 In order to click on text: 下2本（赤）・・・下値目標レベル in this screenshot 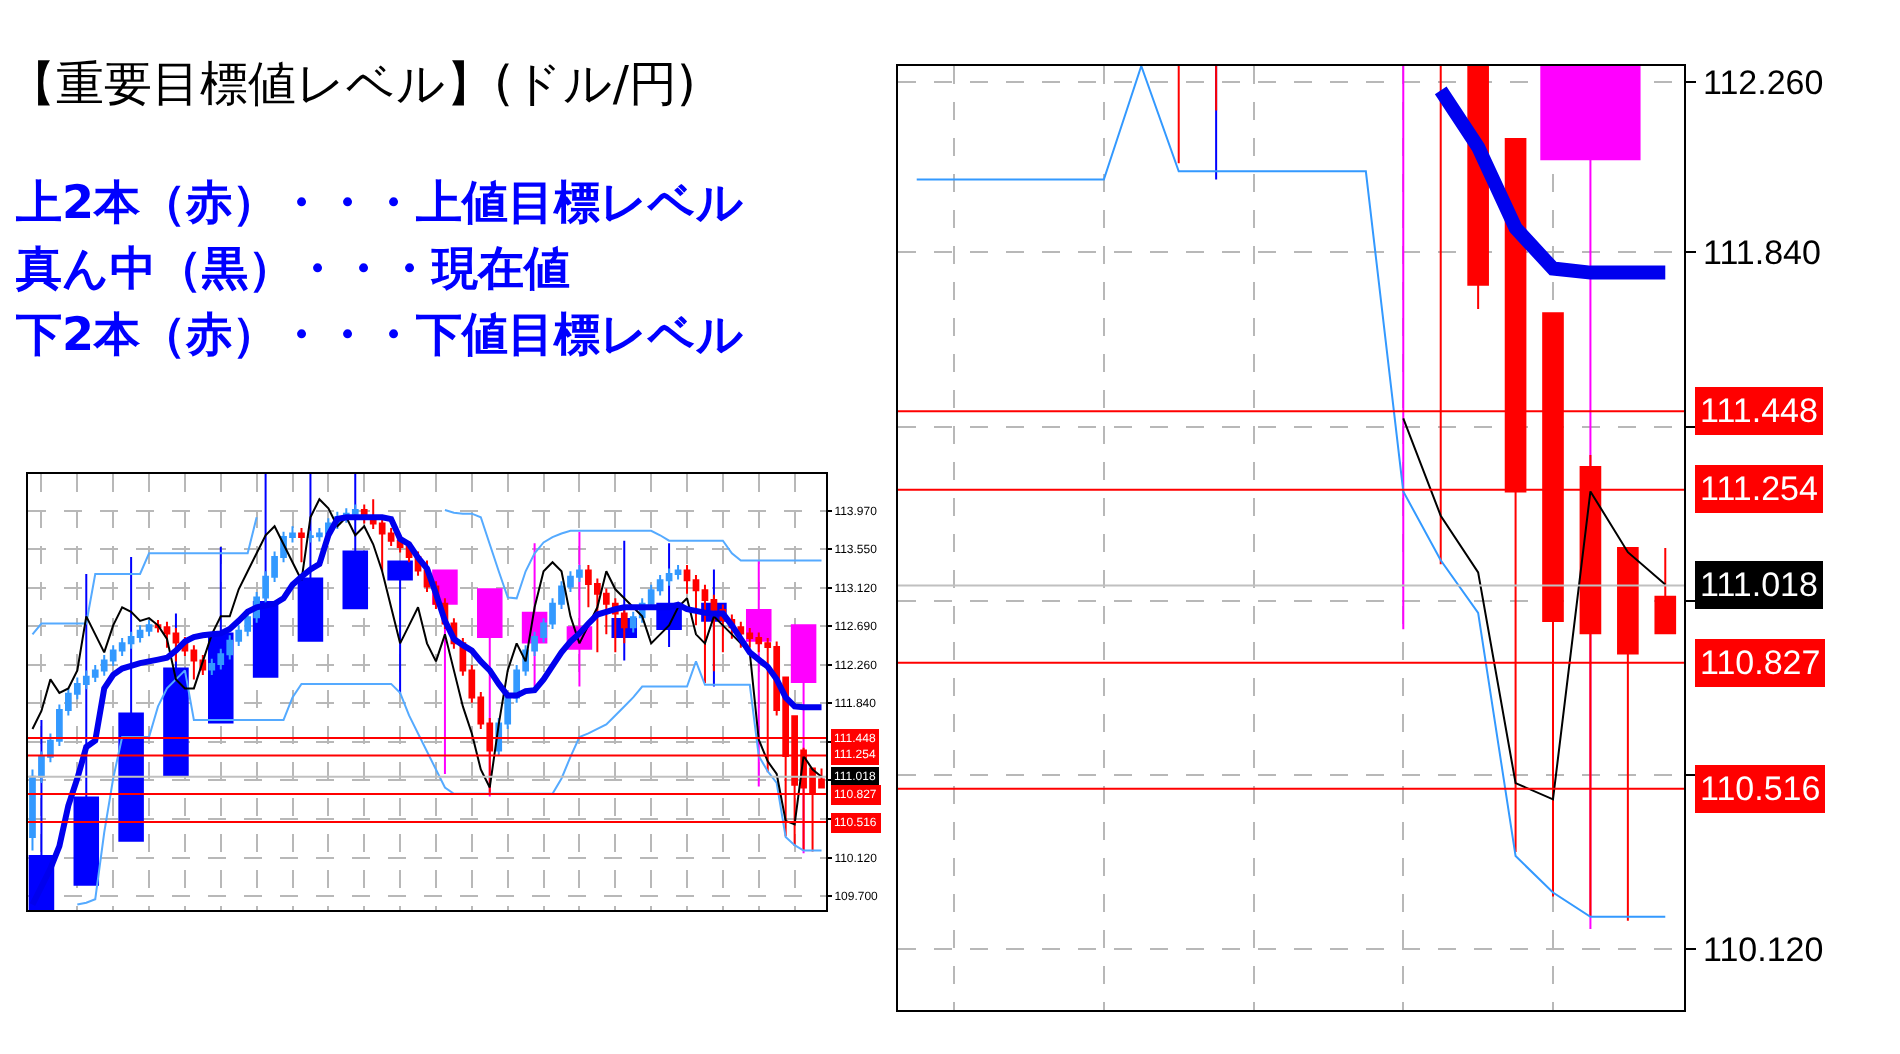, I will do `click(380, 337)`.